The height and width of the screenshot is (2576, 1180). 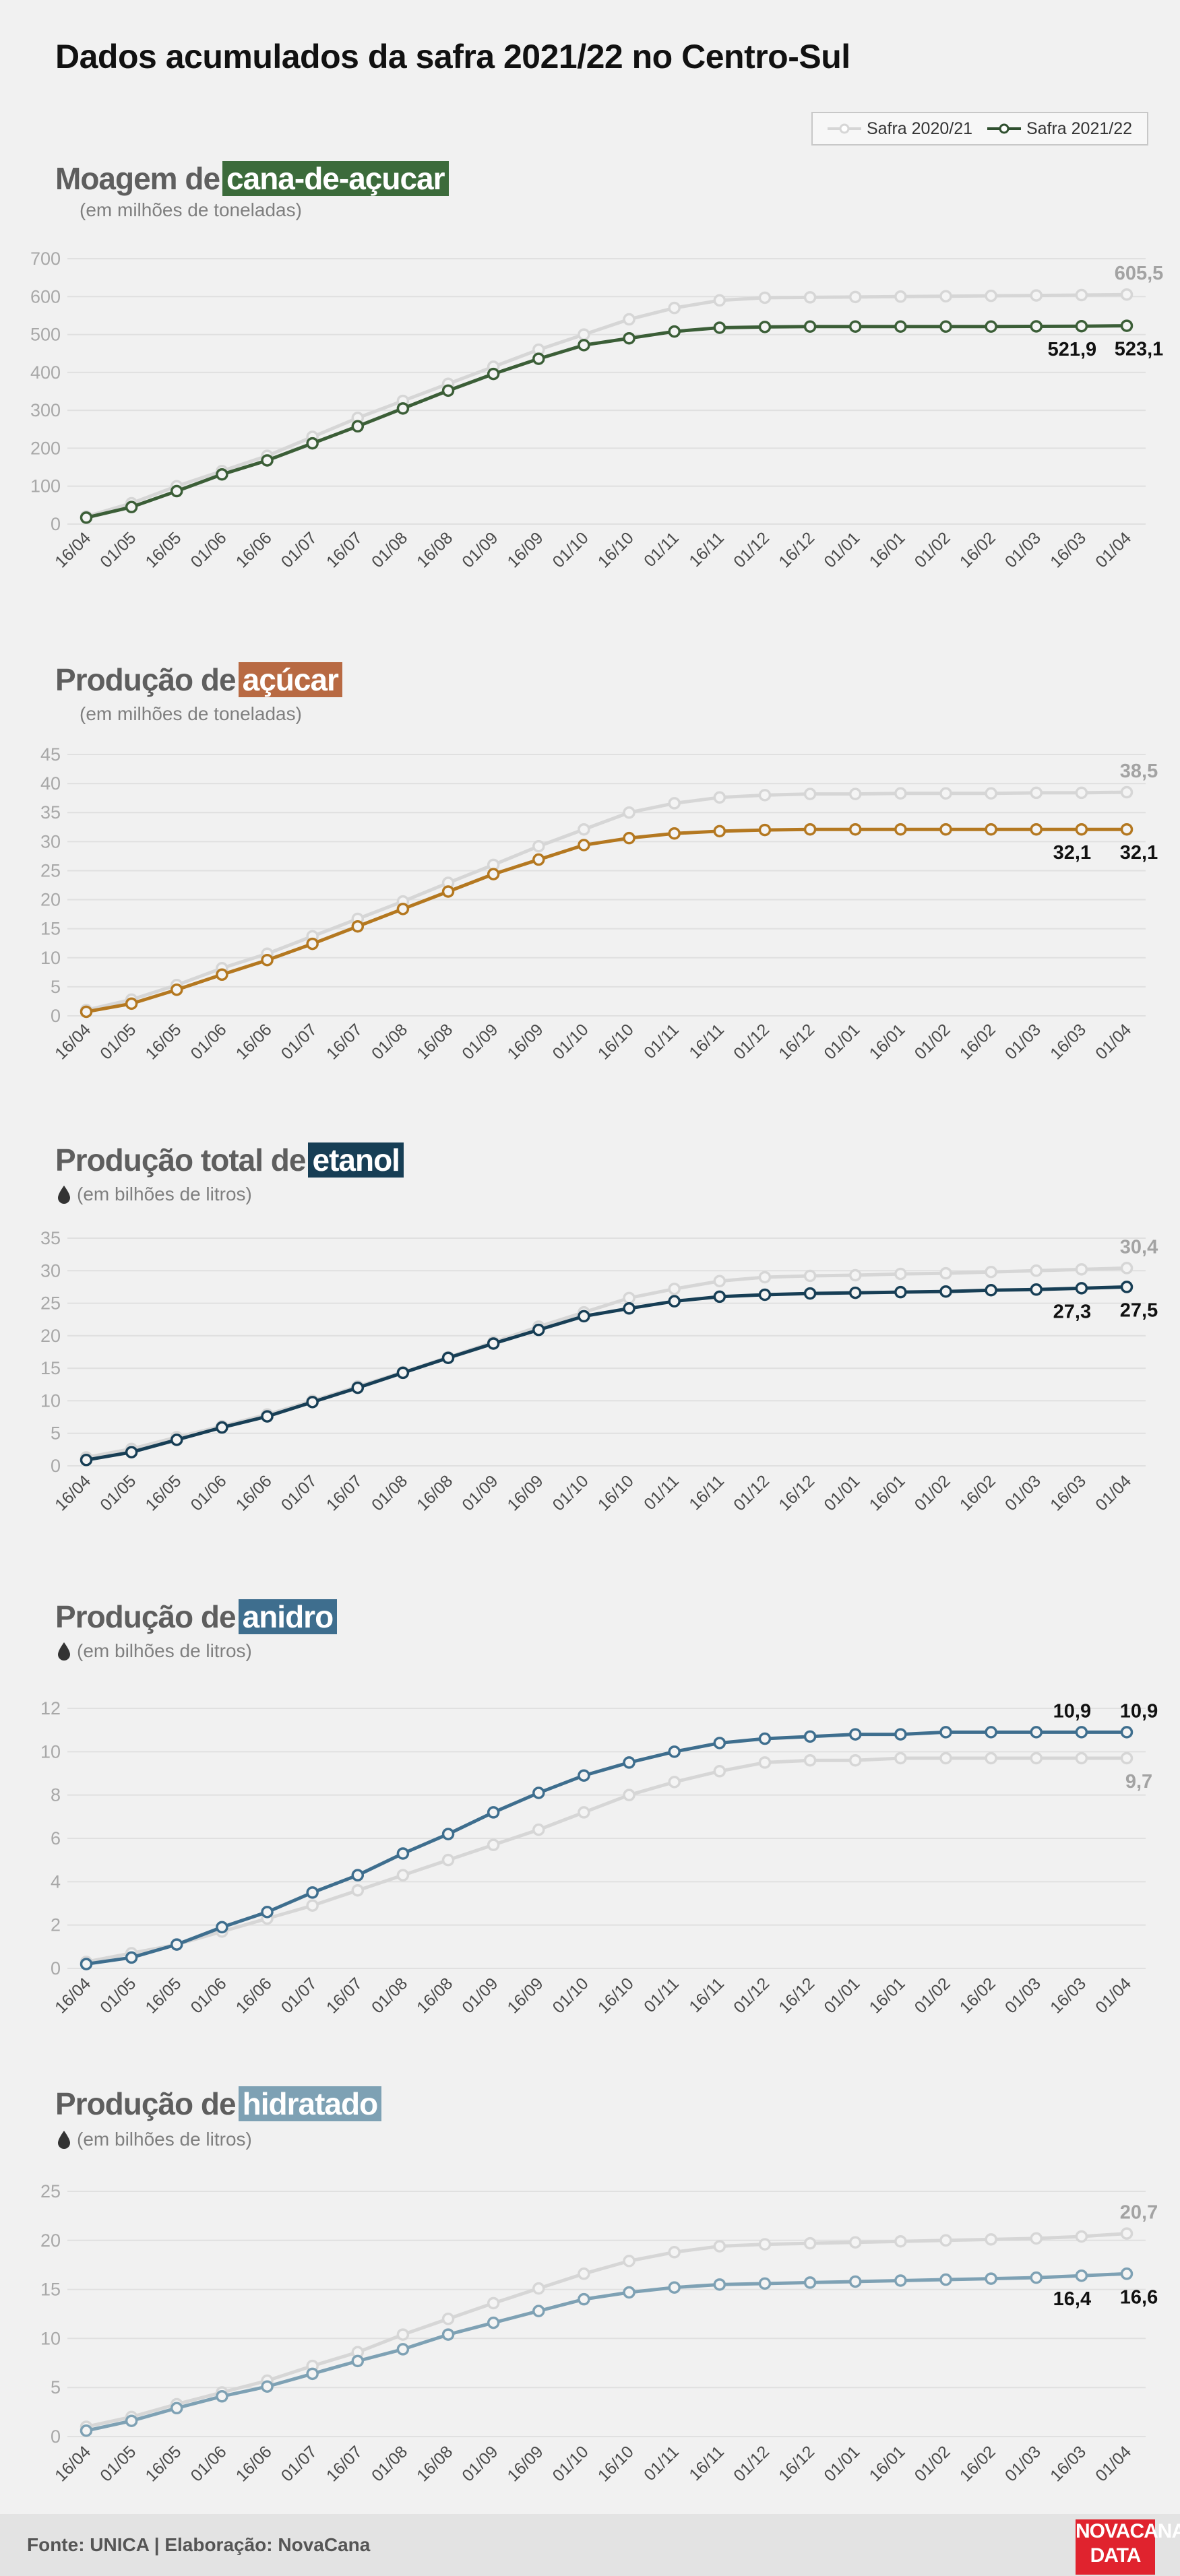 What do you see at coordinates (1128, 2547) in the screenshot?
I see `novacana-logo: NOVACANA DATA` at bounding box center [1128, 2547].